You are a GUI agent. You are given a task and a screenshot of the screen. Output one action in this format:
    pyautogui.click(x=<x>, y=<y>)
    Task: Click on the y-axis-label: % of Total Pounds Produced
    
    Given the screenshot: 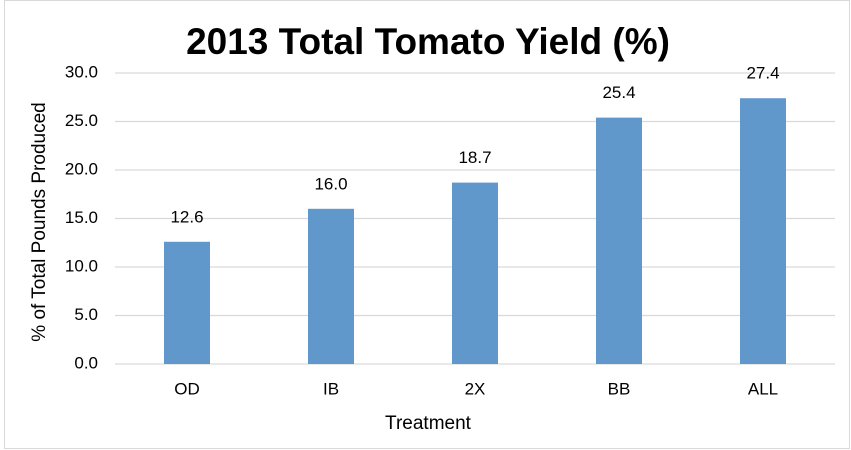 What is the action you would take?
    pyautogui.click(x=39, y=221)
    